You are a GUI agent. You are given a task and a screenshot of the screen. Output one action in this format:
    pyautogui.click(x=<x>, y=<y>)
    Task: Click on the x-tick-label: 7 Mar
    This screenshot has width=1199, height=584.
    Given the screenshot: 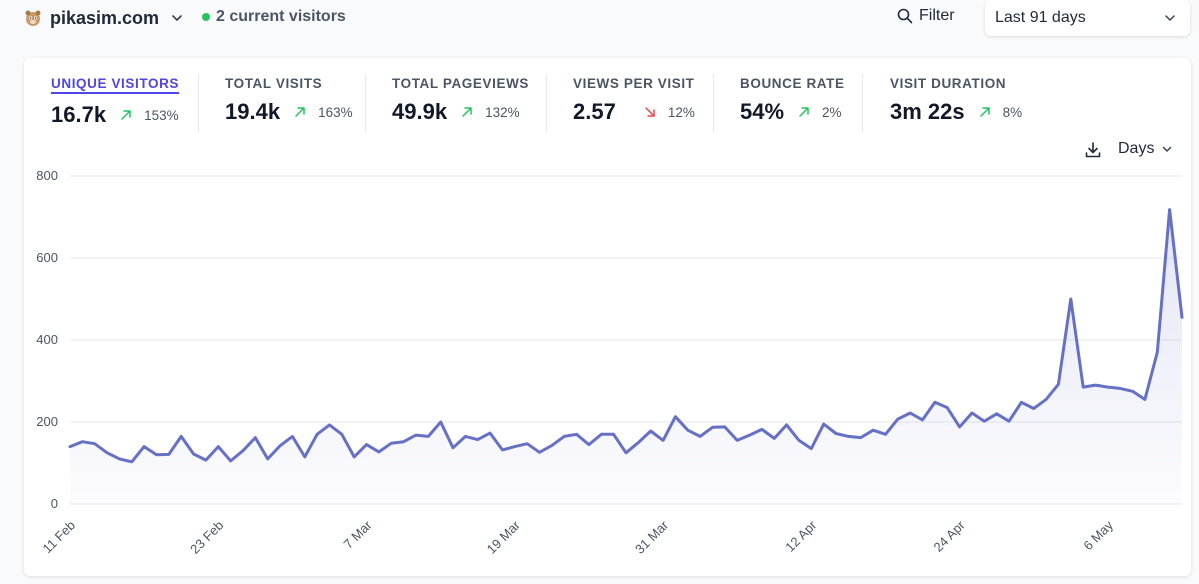 What is the action you would take?
    pyautogui.click(x=358, y=534)
    